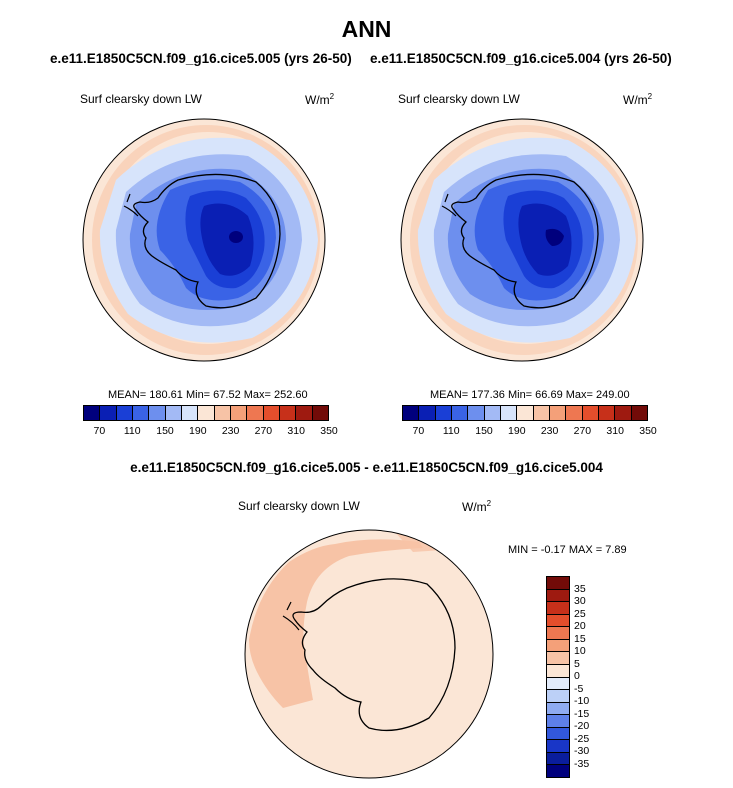 Image resolution: width=733 pixels, height=788 pixels. What do you see at coordinates (580, 626) in the screenshot?
I see `colorbar-tick-label: 20` at bounding box center [580, 626].